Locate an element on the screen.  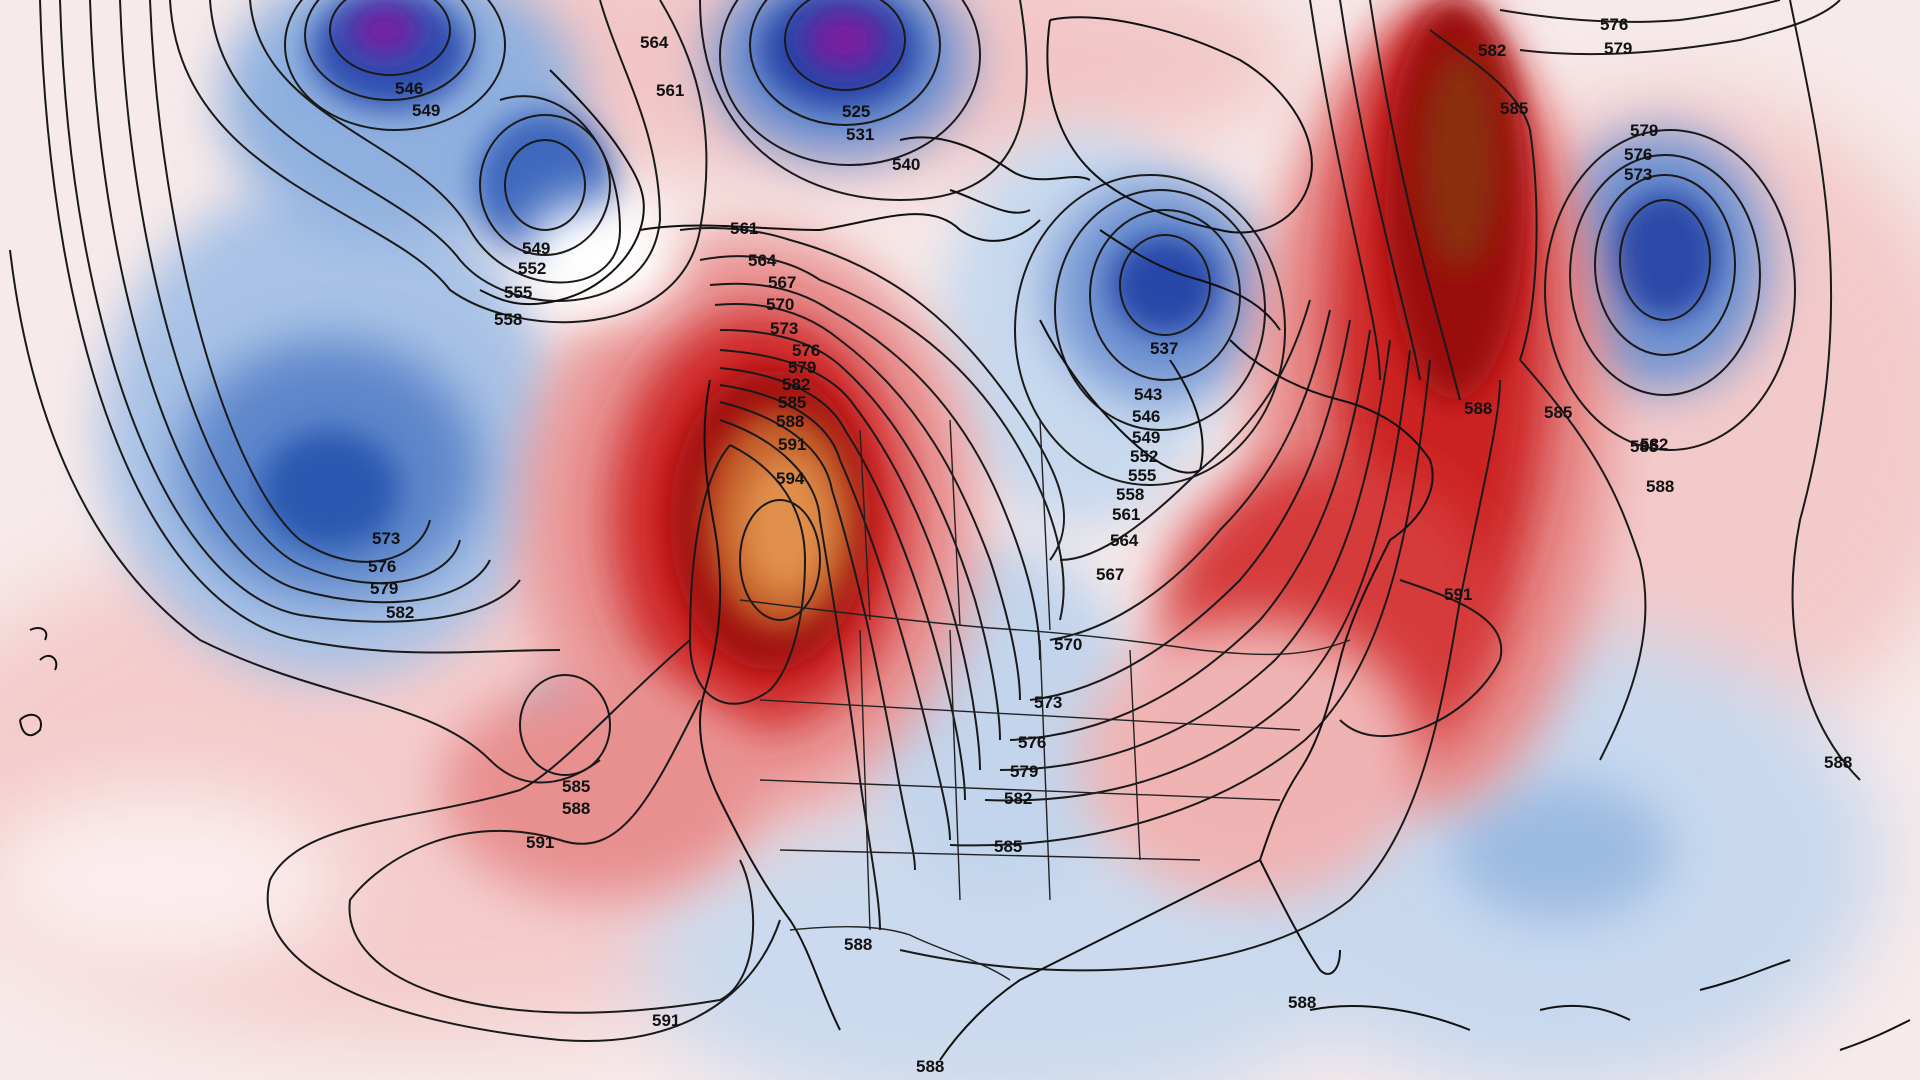
border-us-mexico is located at coordinates (900, 953).